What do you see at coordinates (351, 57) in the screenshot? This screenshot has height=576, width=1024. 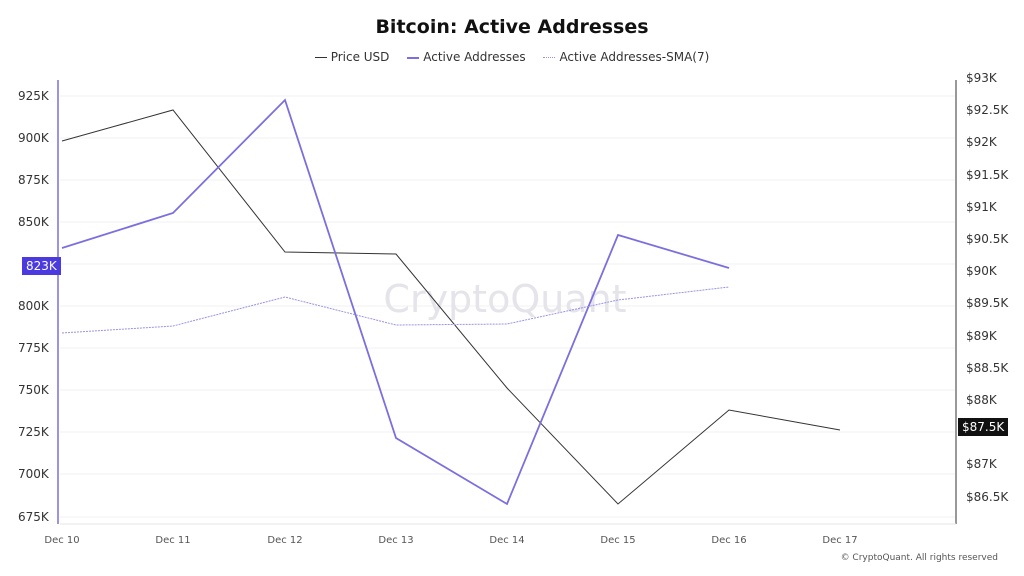 I see `legend-item-price: Price USD` at bounding box center [351, 57].